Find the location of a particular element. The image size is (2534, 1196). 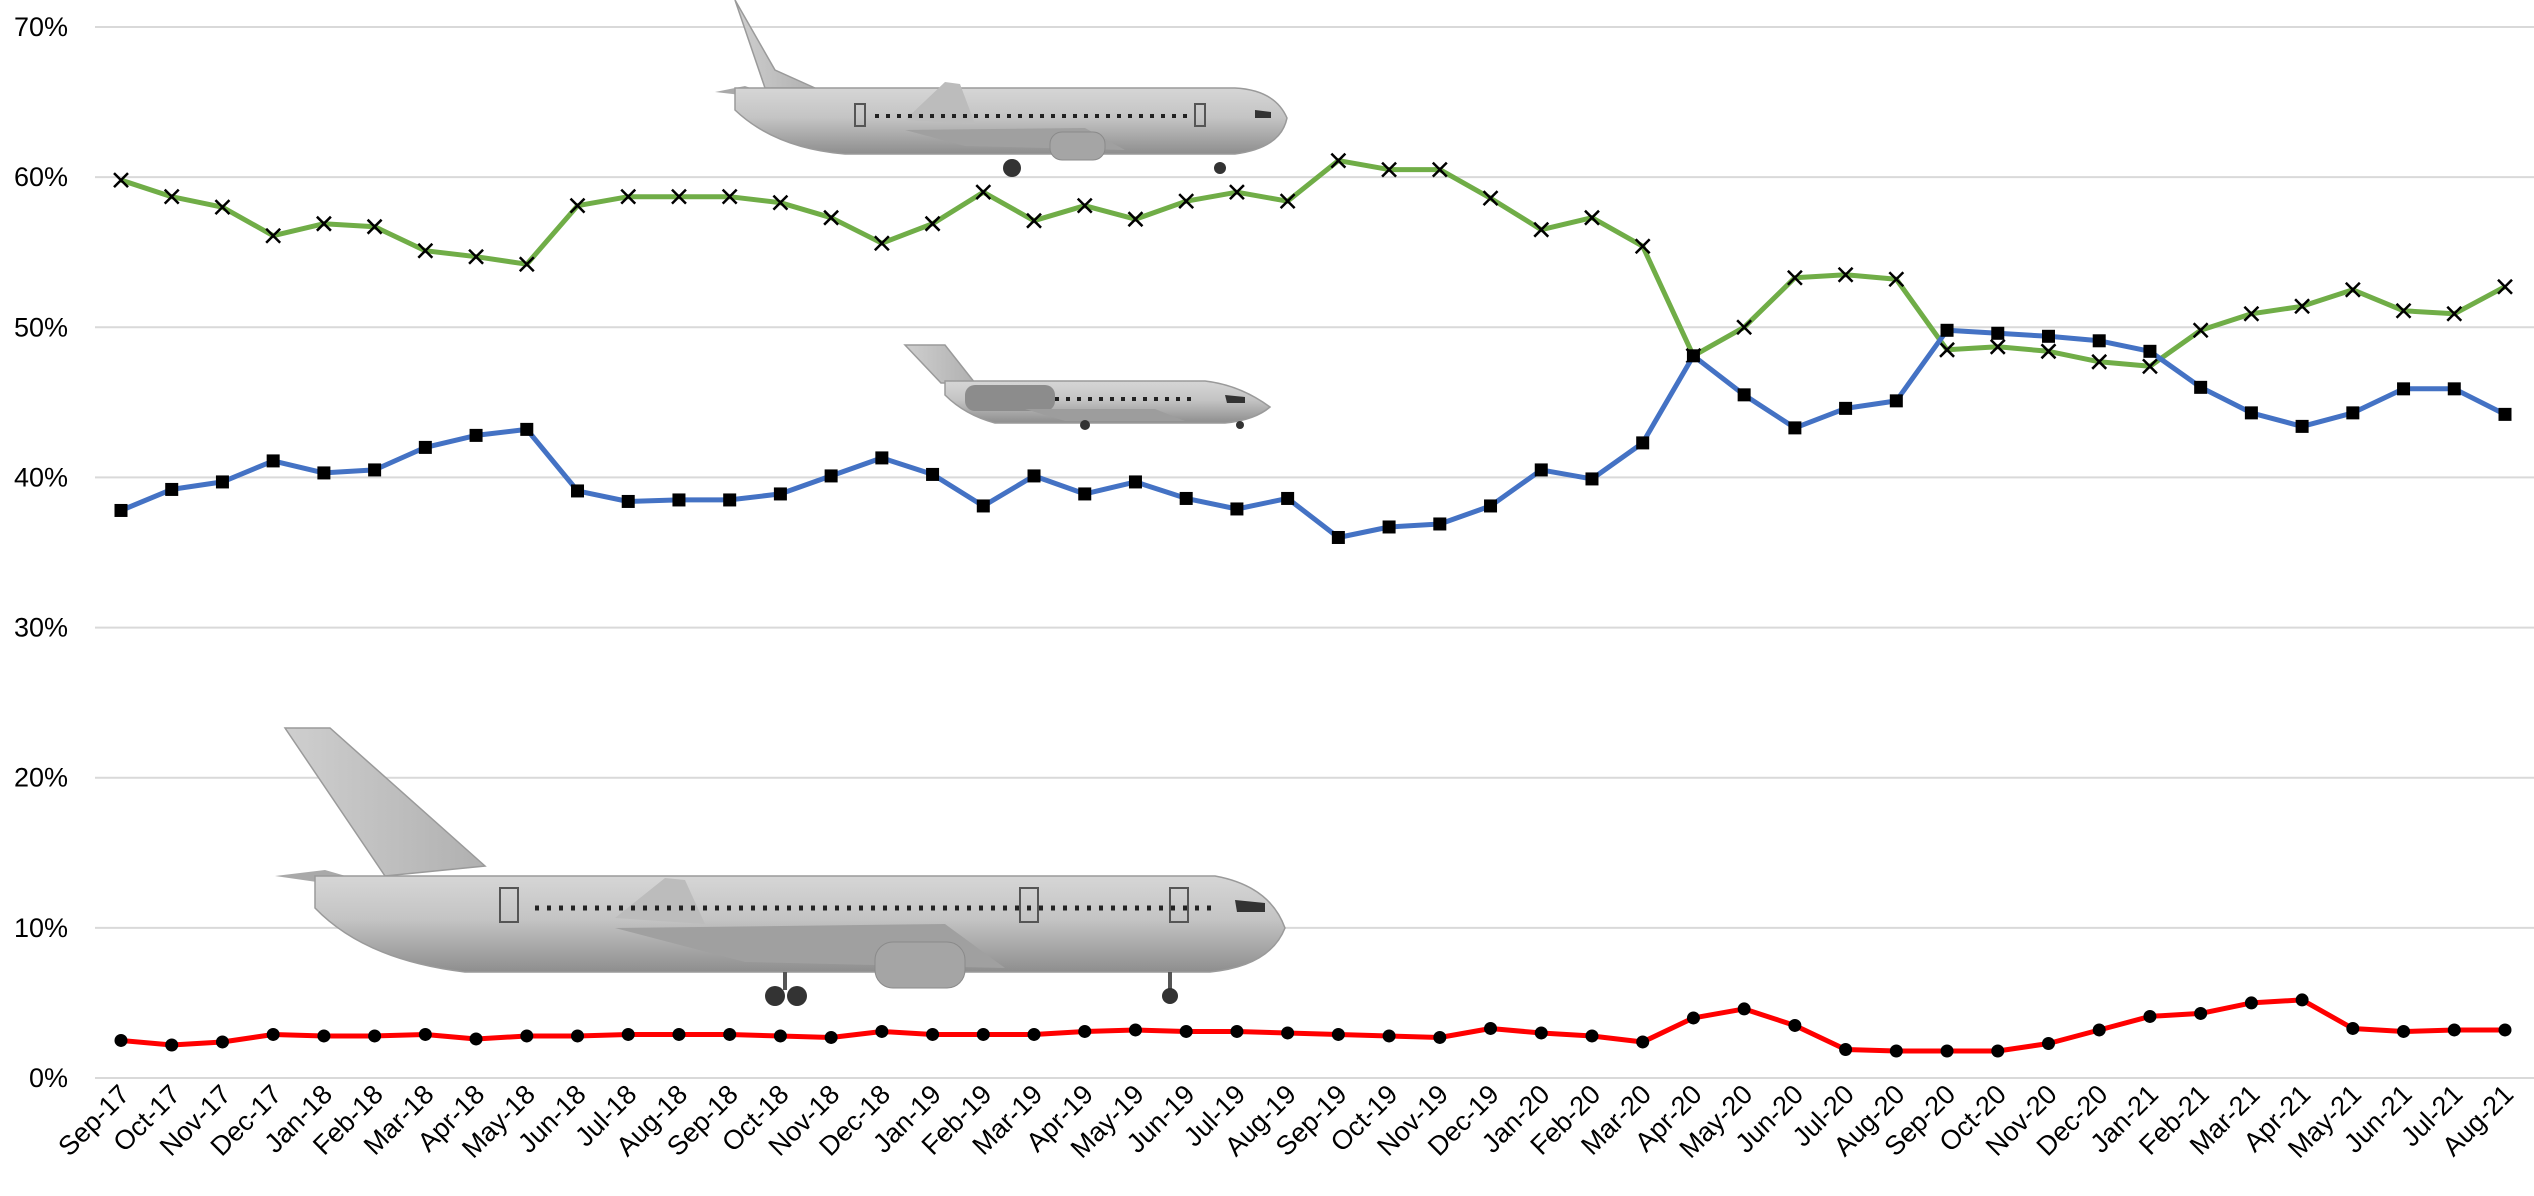

y-tick-label: 0% is located at coordinates (48, 1078).